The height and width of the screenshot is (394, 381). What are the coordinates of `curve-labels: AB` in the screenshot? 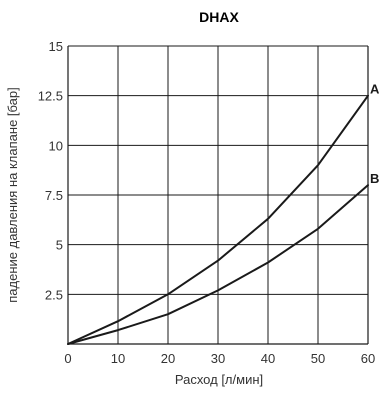 It's located at (375, 134).